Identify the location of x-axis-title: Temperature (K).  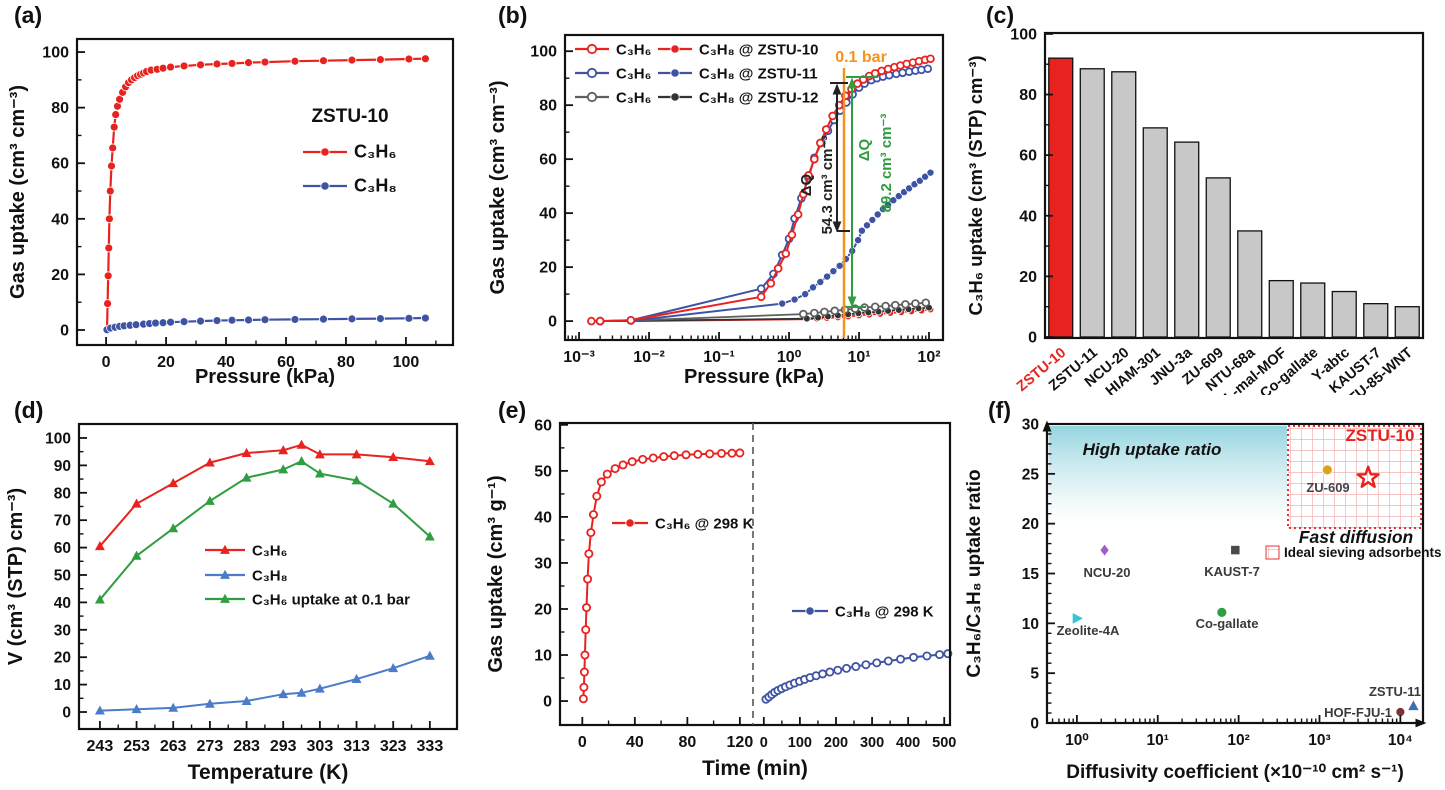
(268, 772).